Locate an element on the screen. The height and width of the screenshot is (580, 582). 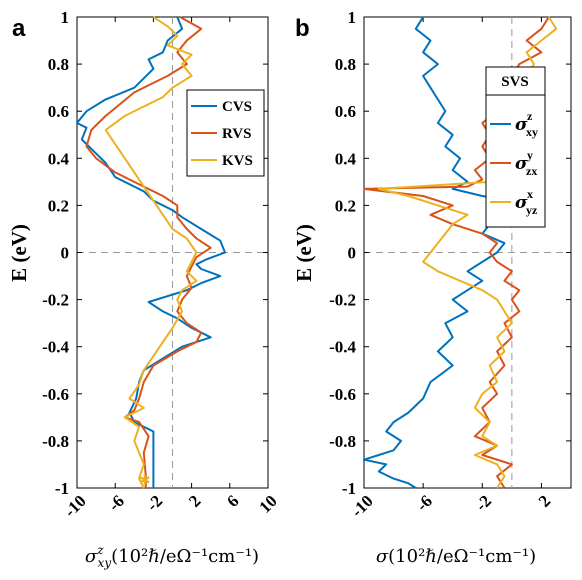
legend-box-a is located at coordinates (225, 133).